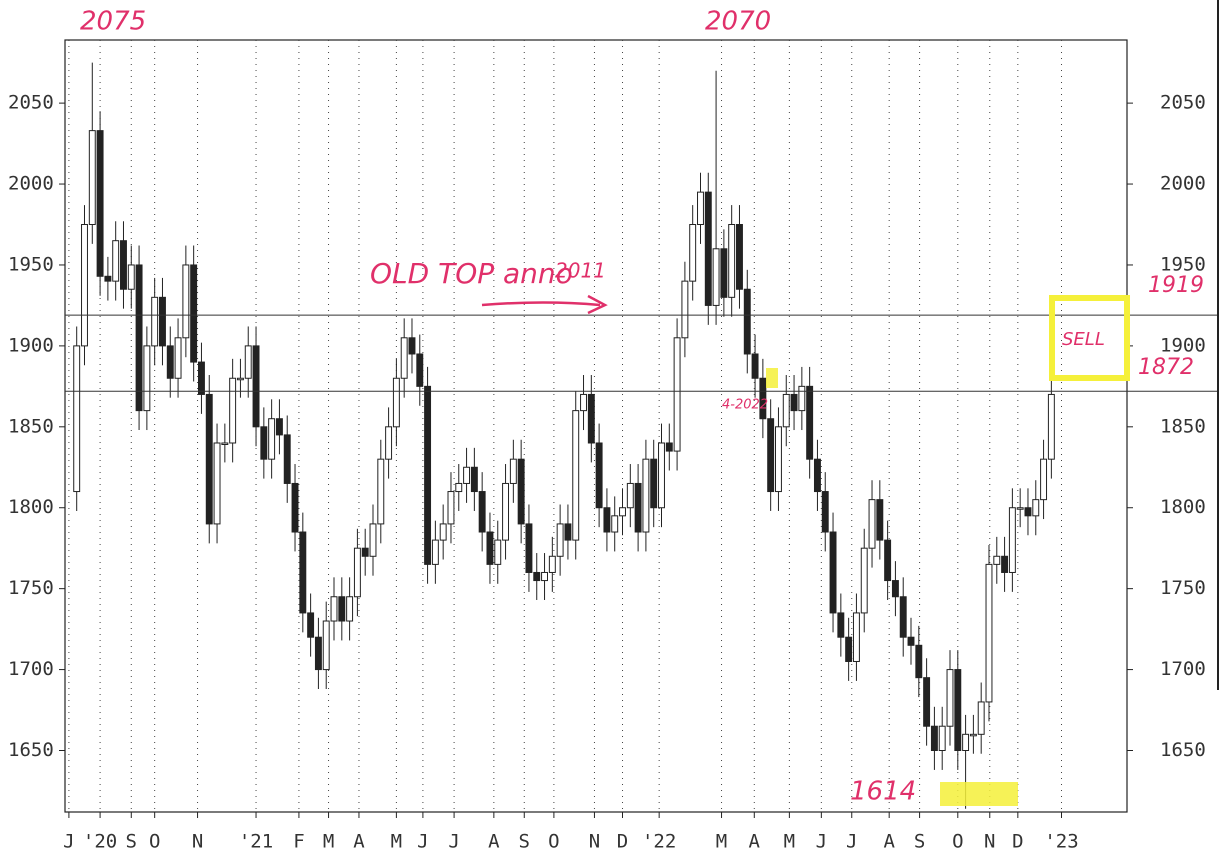 This screenshot has height=861, width=1223. I want to click on annotation: SELL, so click(1083, 339).